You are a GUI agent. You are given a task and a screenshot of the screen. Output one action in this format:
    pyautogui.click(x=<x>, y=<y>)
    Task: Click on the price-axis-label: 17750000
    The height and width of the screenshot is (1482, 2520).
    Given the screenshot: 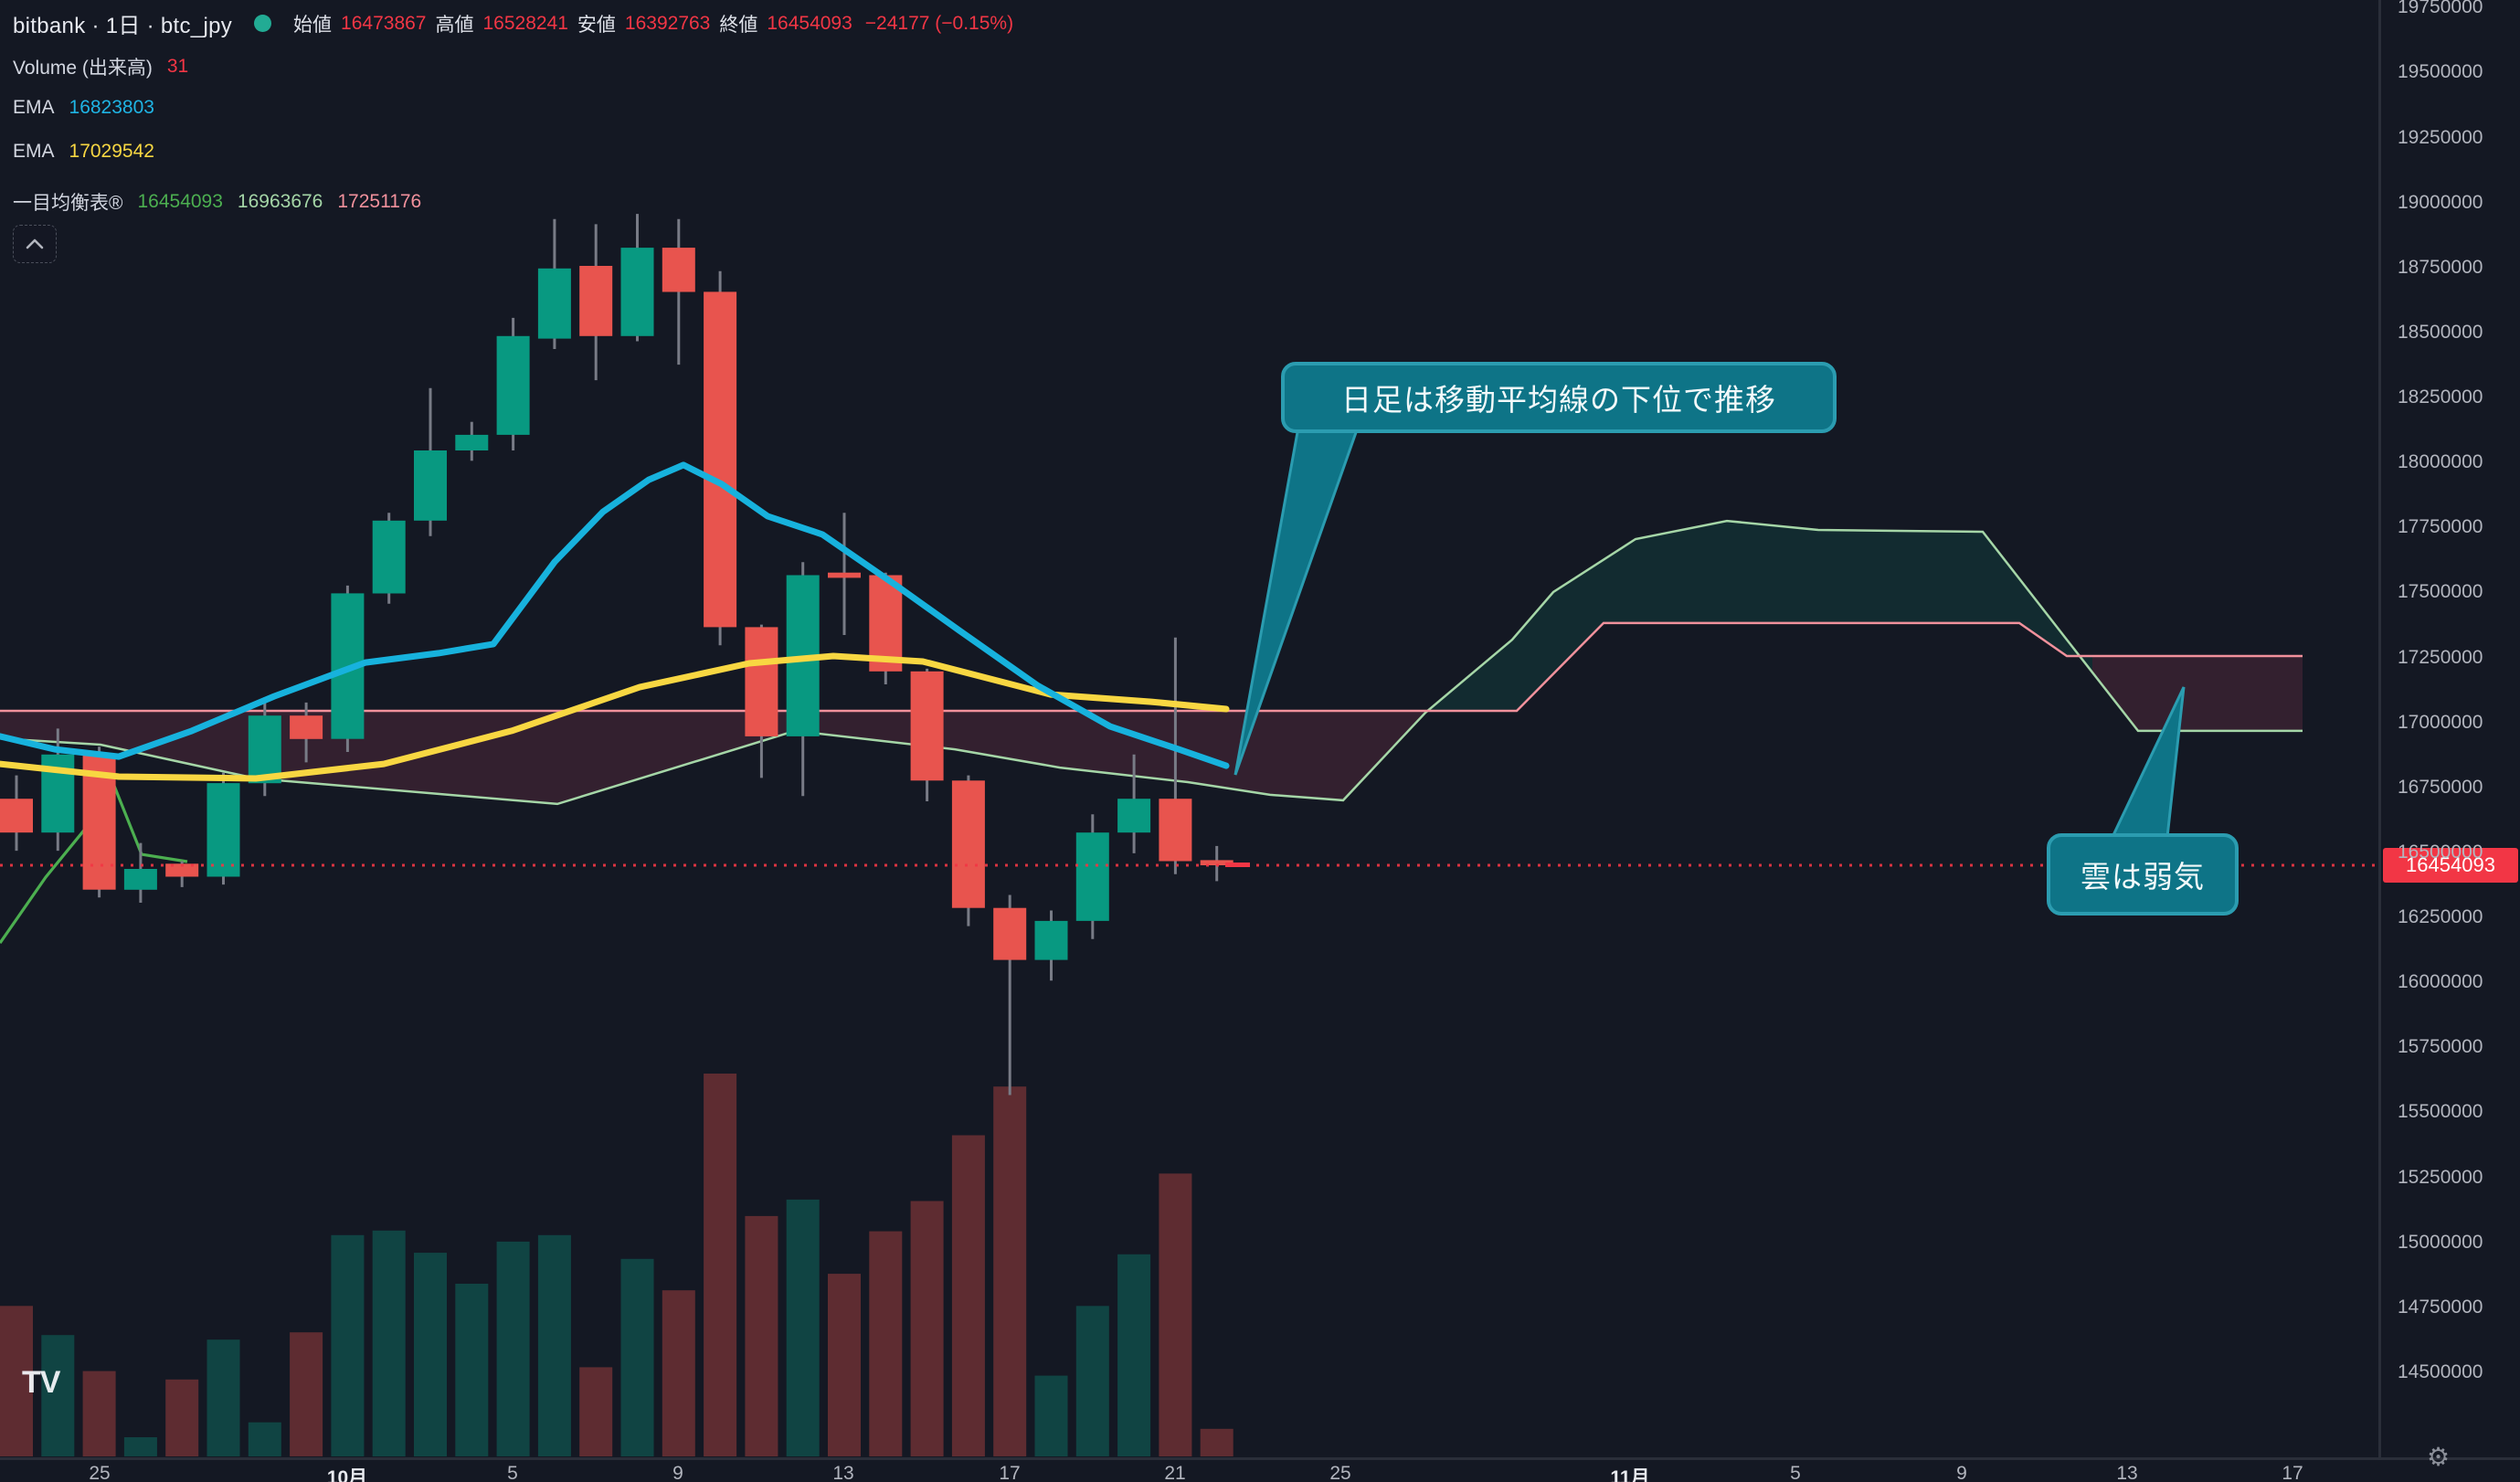 What is the action you would take?
    pyautogui.click(x=2440, y=527)
    